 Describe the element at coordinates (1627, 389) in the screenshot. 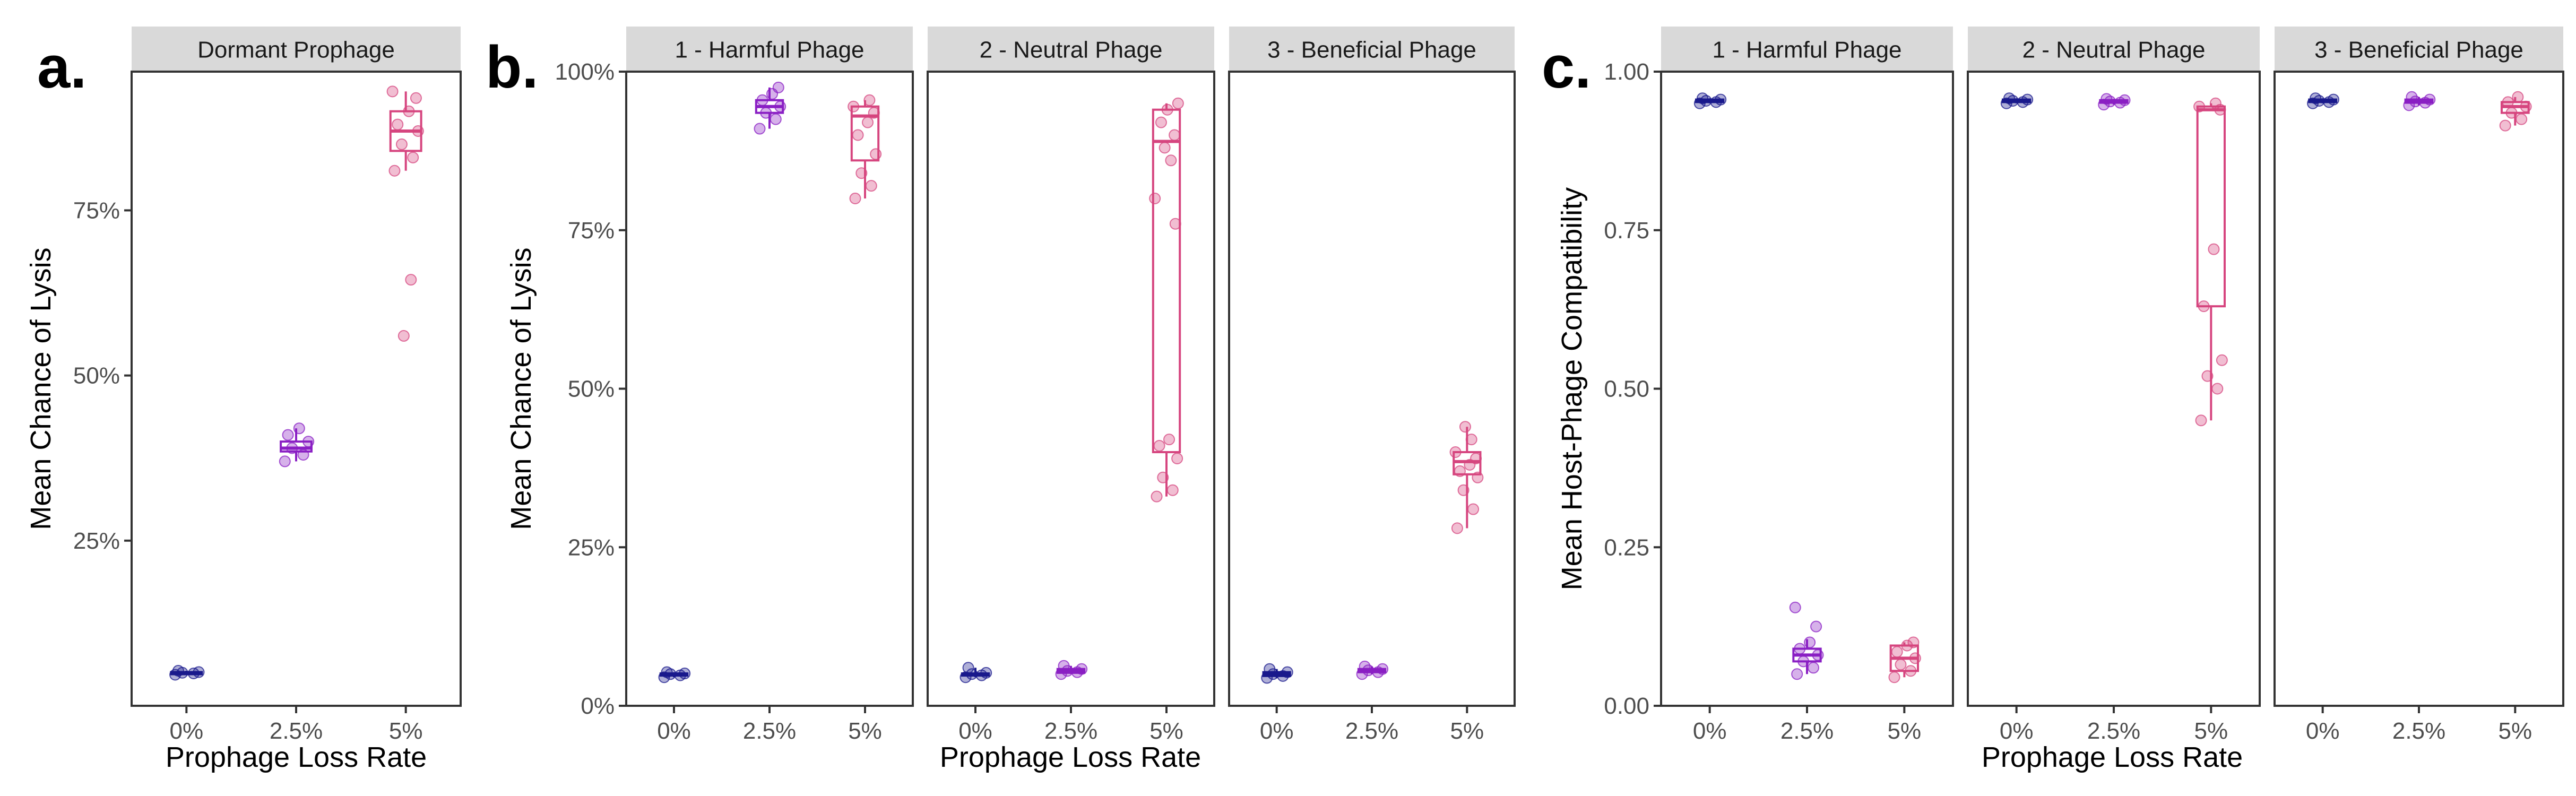

I see `y-tick-label: 0.50` at that location.